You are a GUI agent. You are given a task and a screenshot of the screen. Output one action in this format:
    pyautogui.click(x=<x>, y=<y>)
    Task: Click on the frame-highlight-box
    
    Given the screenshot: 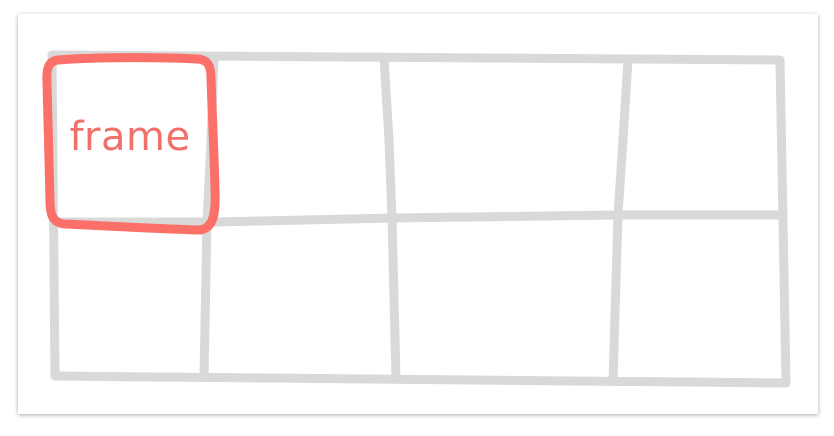 What is the action you would take?
    pyautogui.click(x=131, y=144)
    